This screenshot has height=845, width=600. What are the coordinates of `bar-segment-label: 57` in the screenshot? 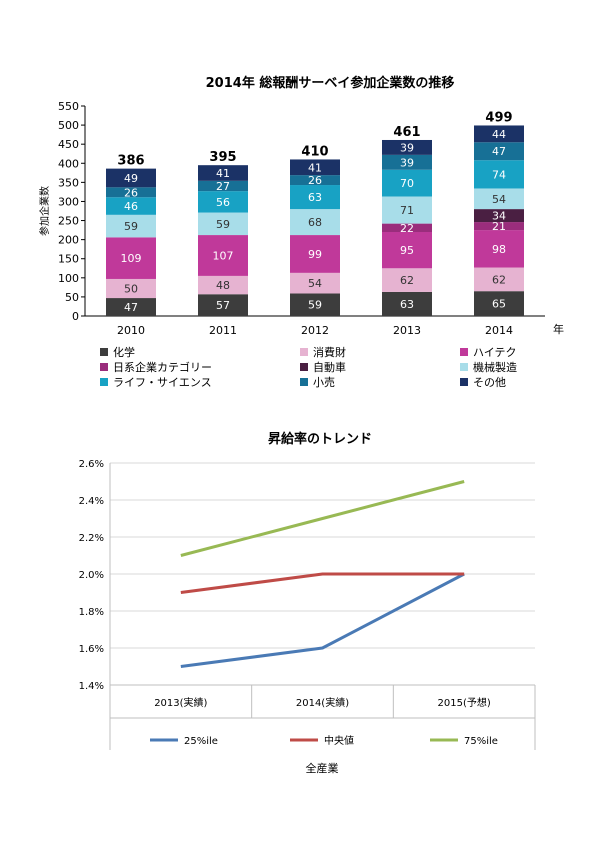 It's located at (223, 305).